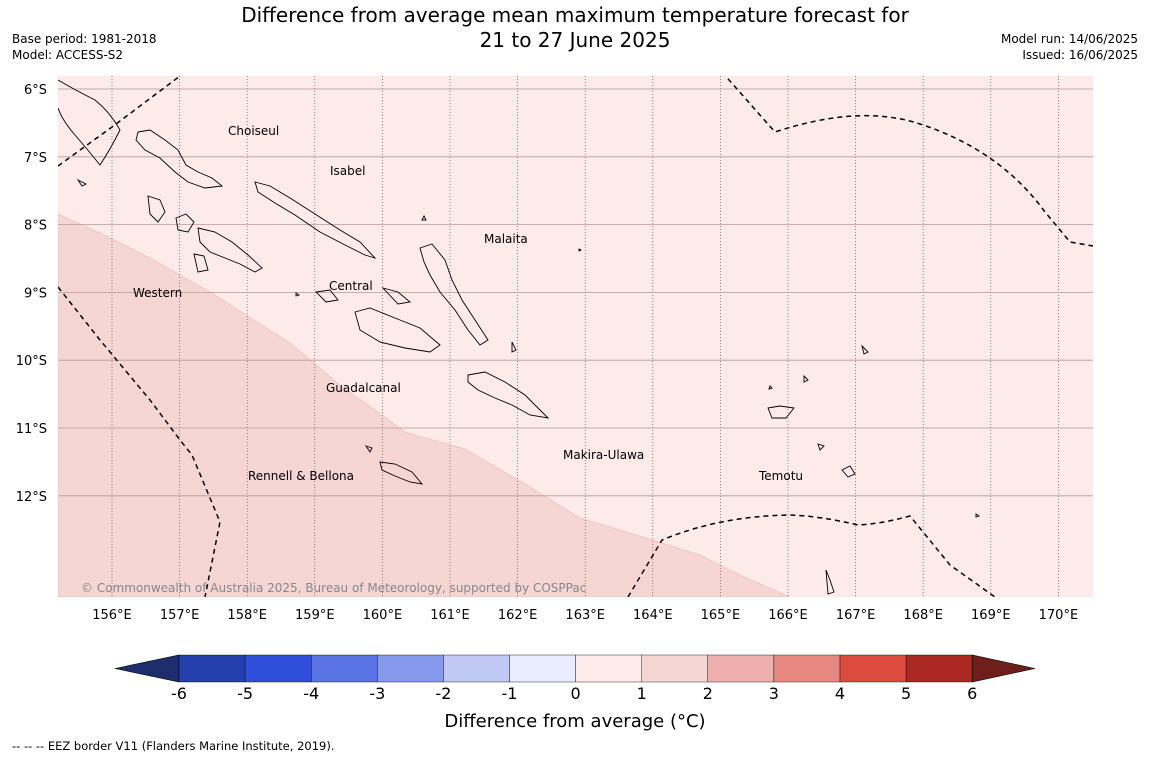 This screenshot has height=758, width=1150. Describe the element at coordinates (575, 40) in the screenshot. I see `title-line-2: 21 to 27 June 2025` at that location.